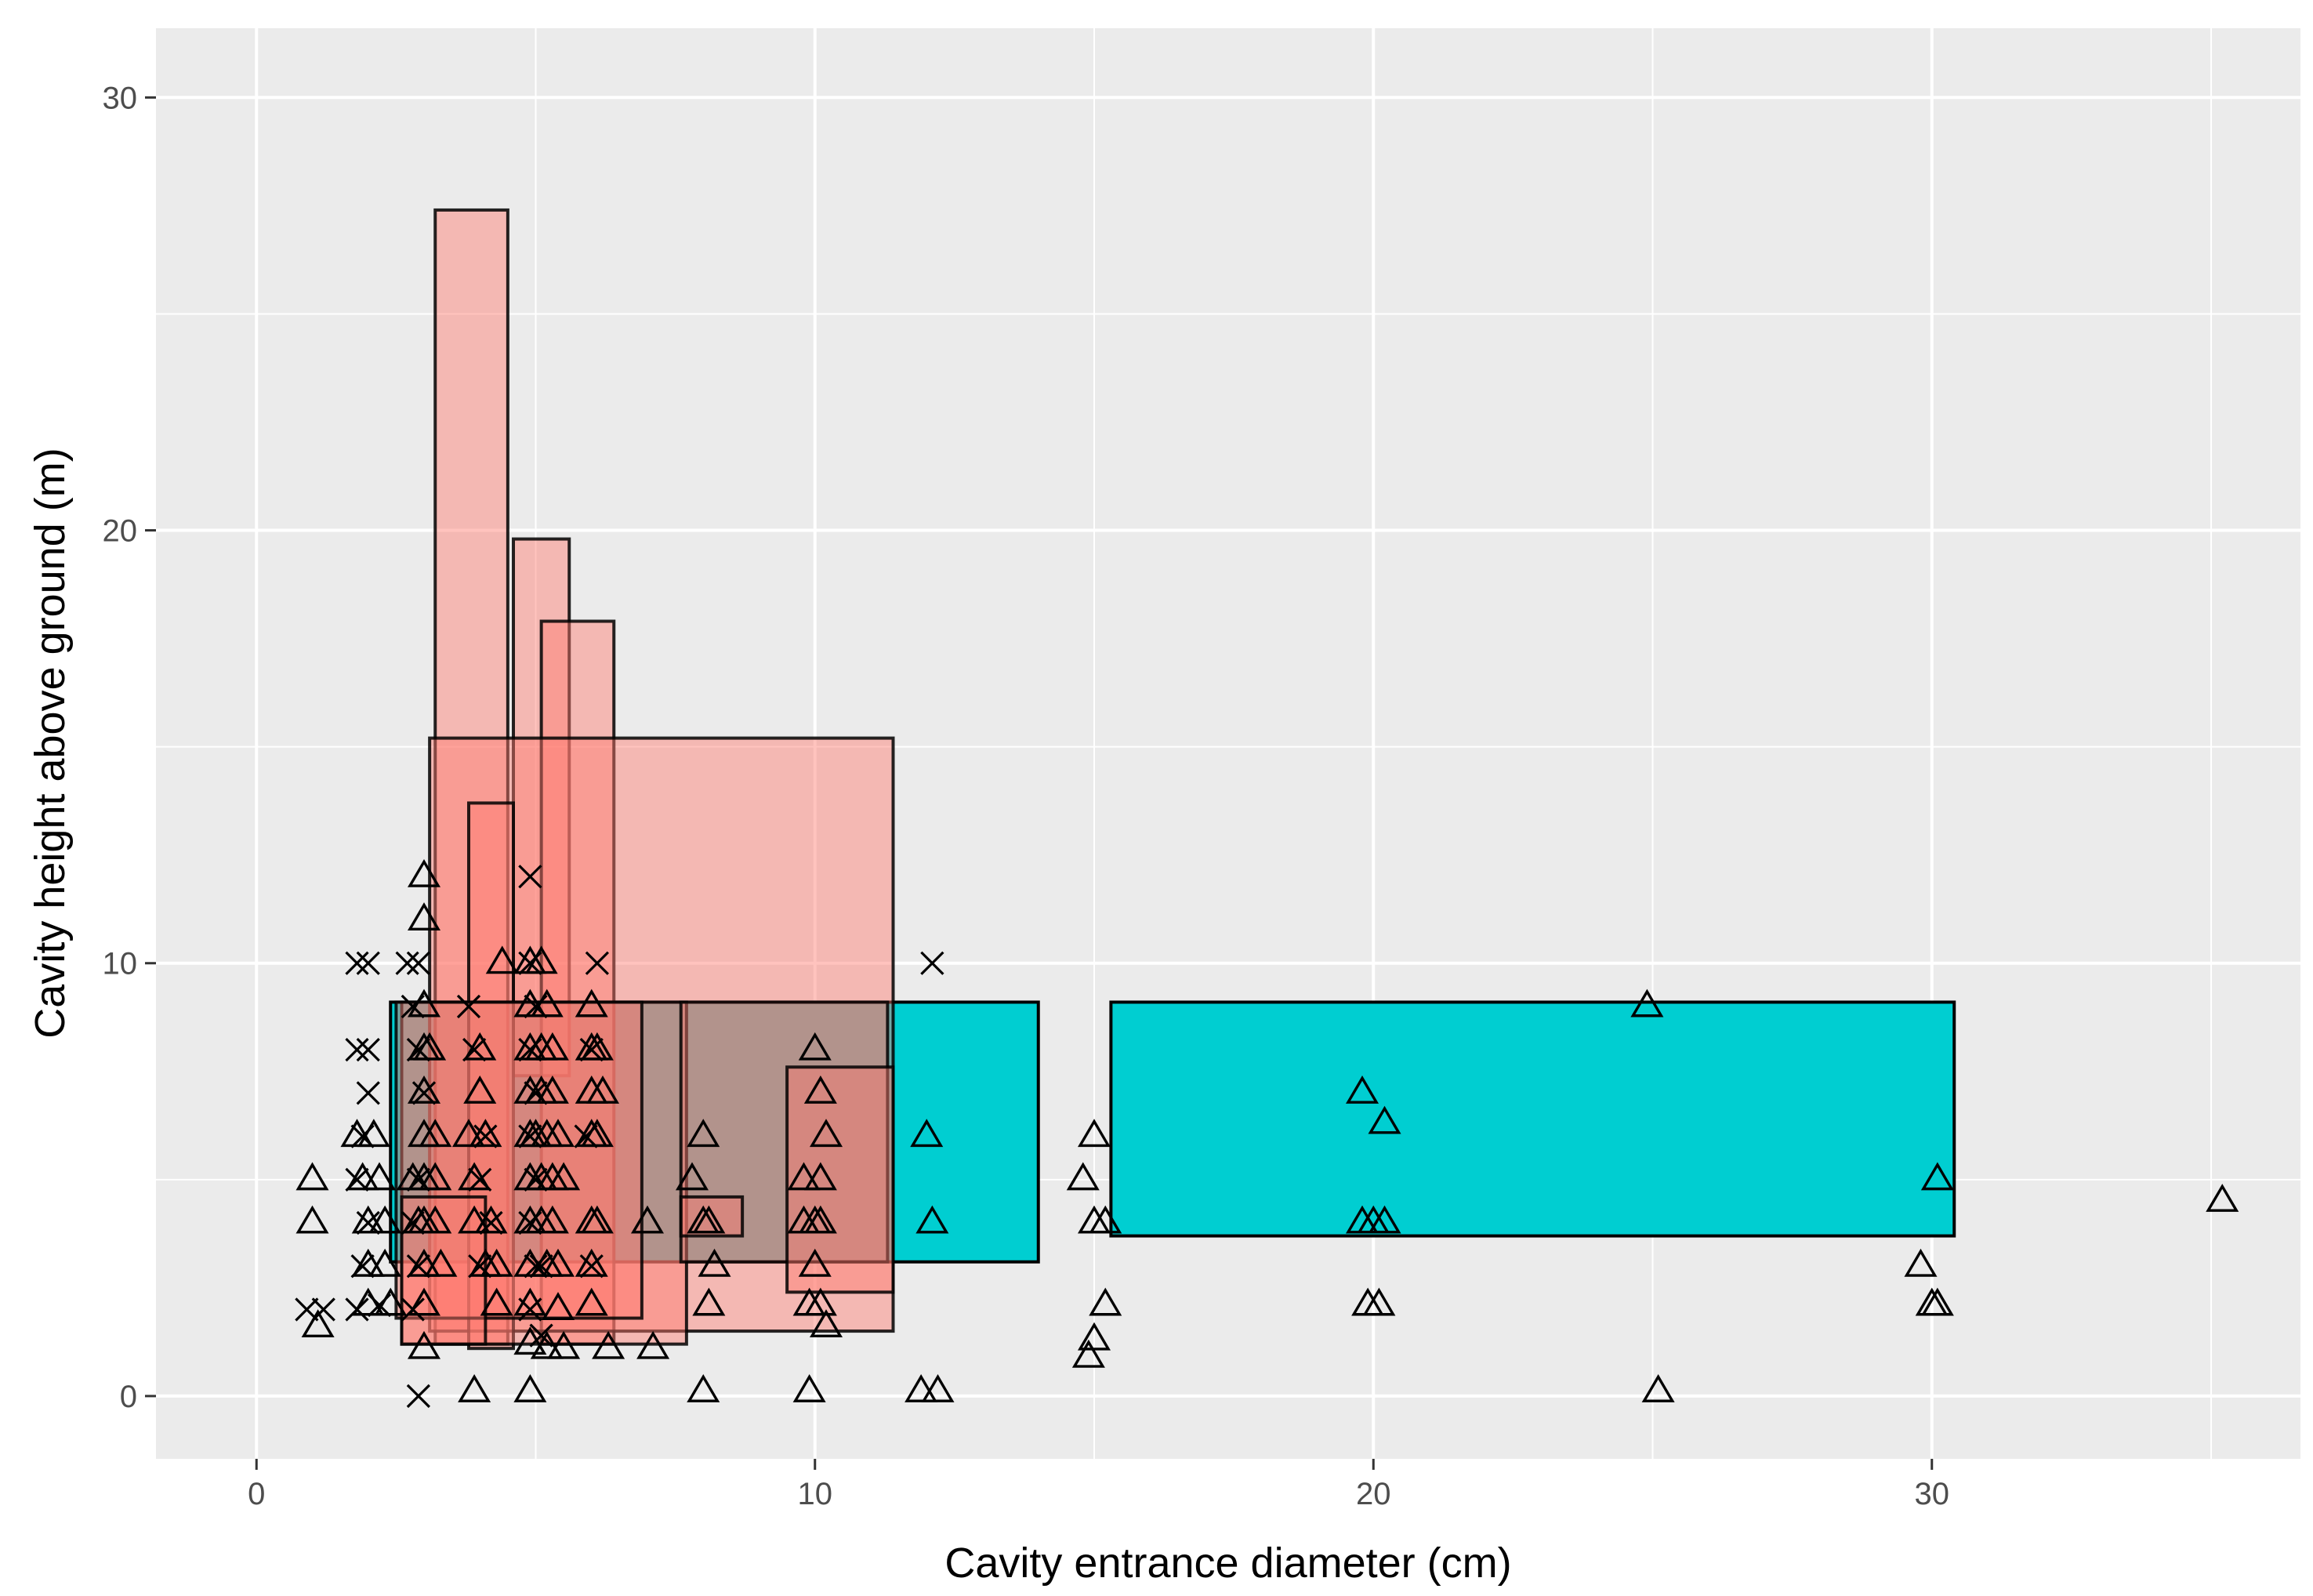  I want to click on y-tick-label: 30, so click(120, 98).